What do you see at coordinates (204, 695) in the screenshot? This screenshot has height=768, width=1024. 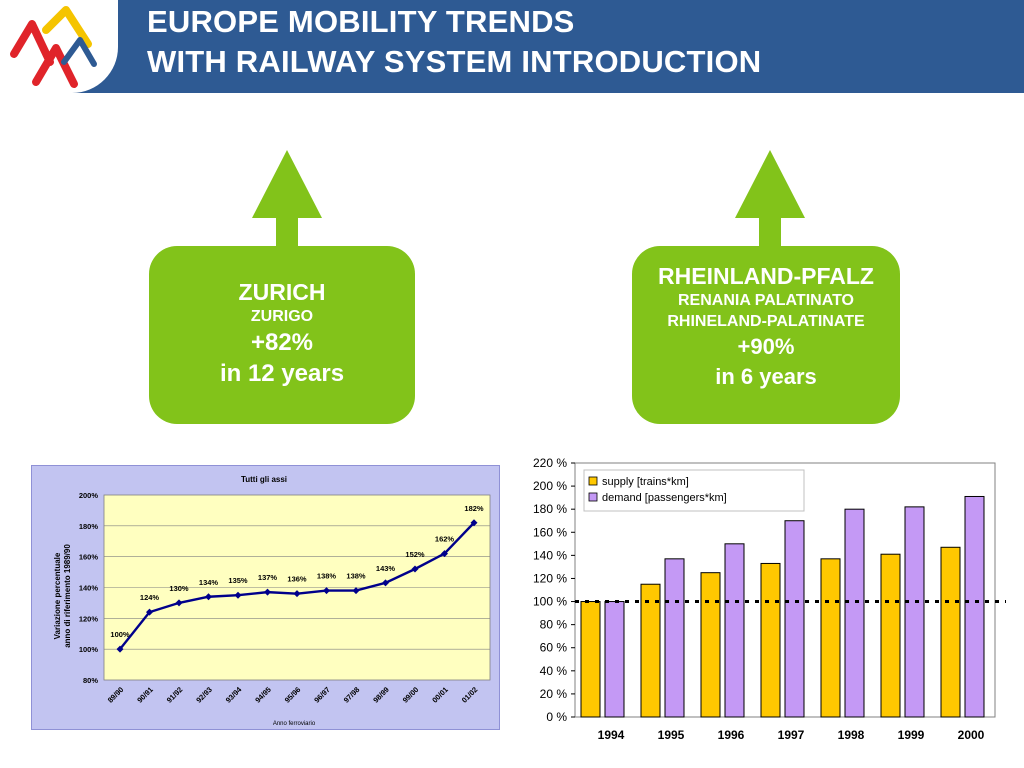 I see `x-tick-label: 92/93` at bounding box center [204, 695].